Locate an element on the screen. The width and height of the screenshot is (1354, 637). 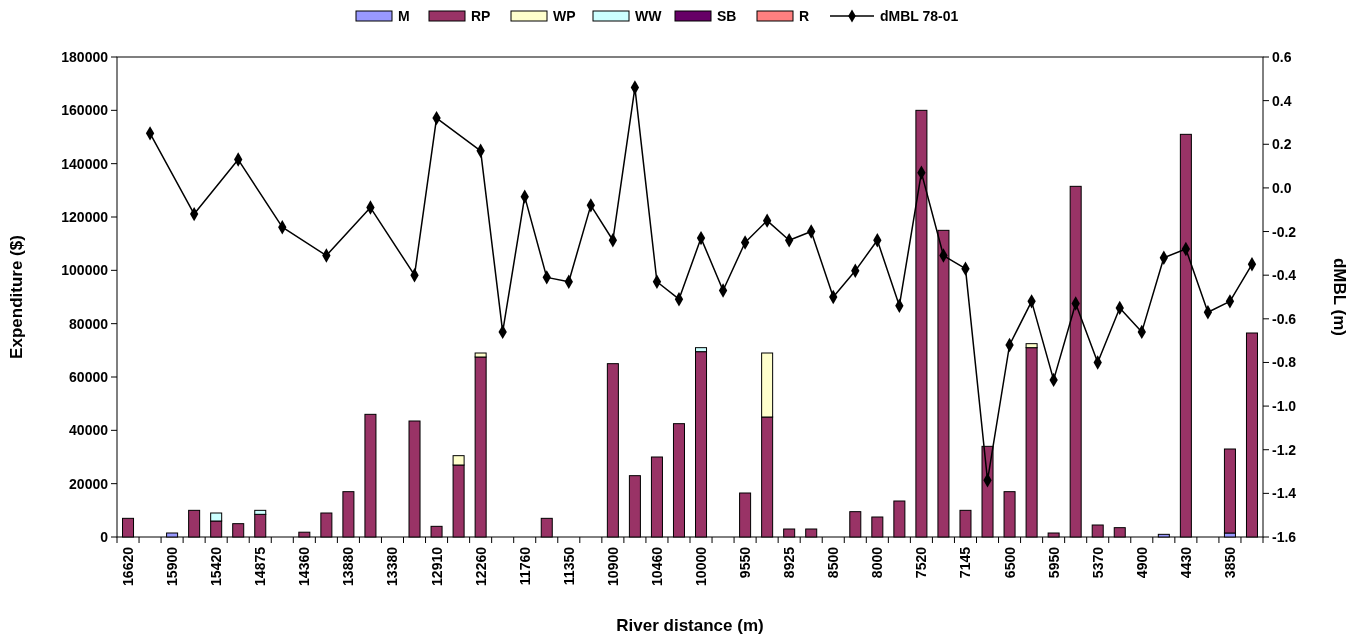
y2-tick-label: -1.4 is located at coordinates (1284, 493).